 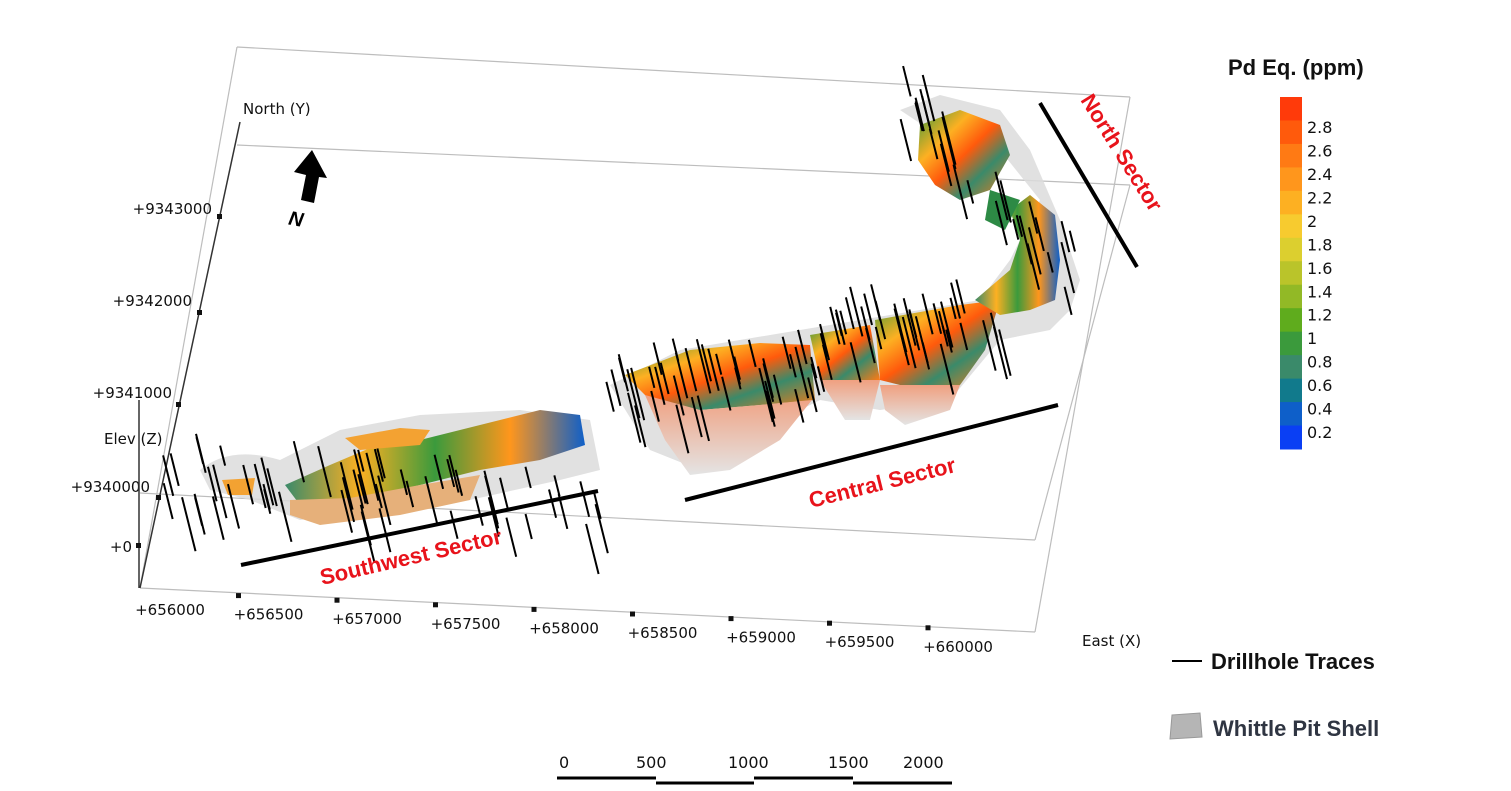 What do you see at coordinates (958, 647) in the screenshot?
I see `east-tick-label: +660000` at bounding box center [958, 647].